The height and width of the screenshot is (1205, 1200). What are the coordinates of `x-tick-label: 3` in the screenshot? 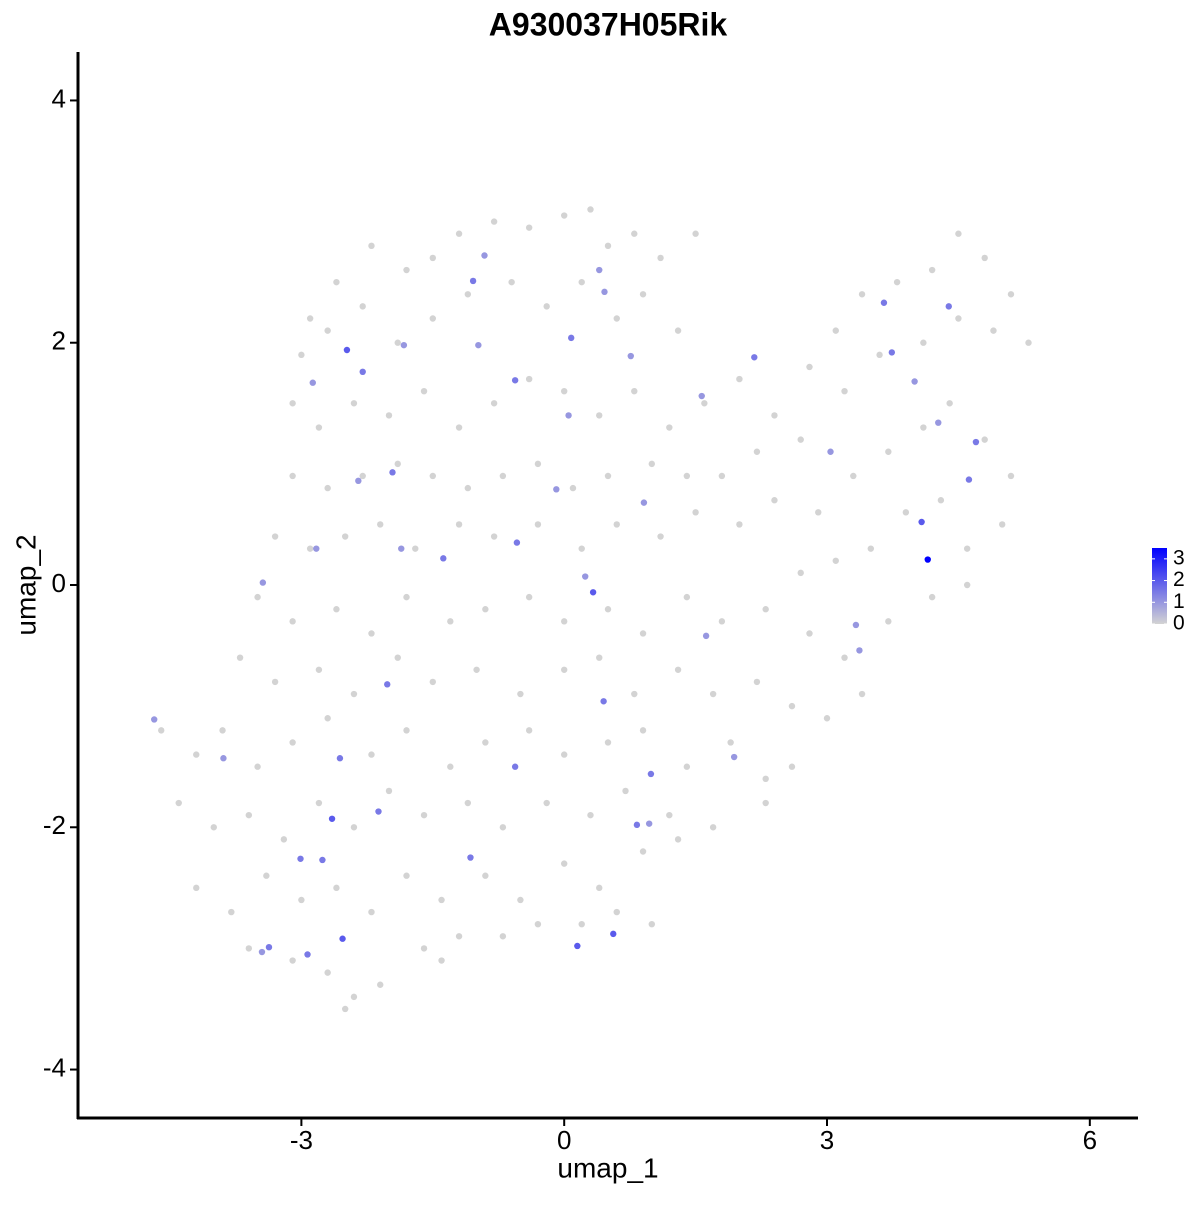 It's located at (827, 1140).